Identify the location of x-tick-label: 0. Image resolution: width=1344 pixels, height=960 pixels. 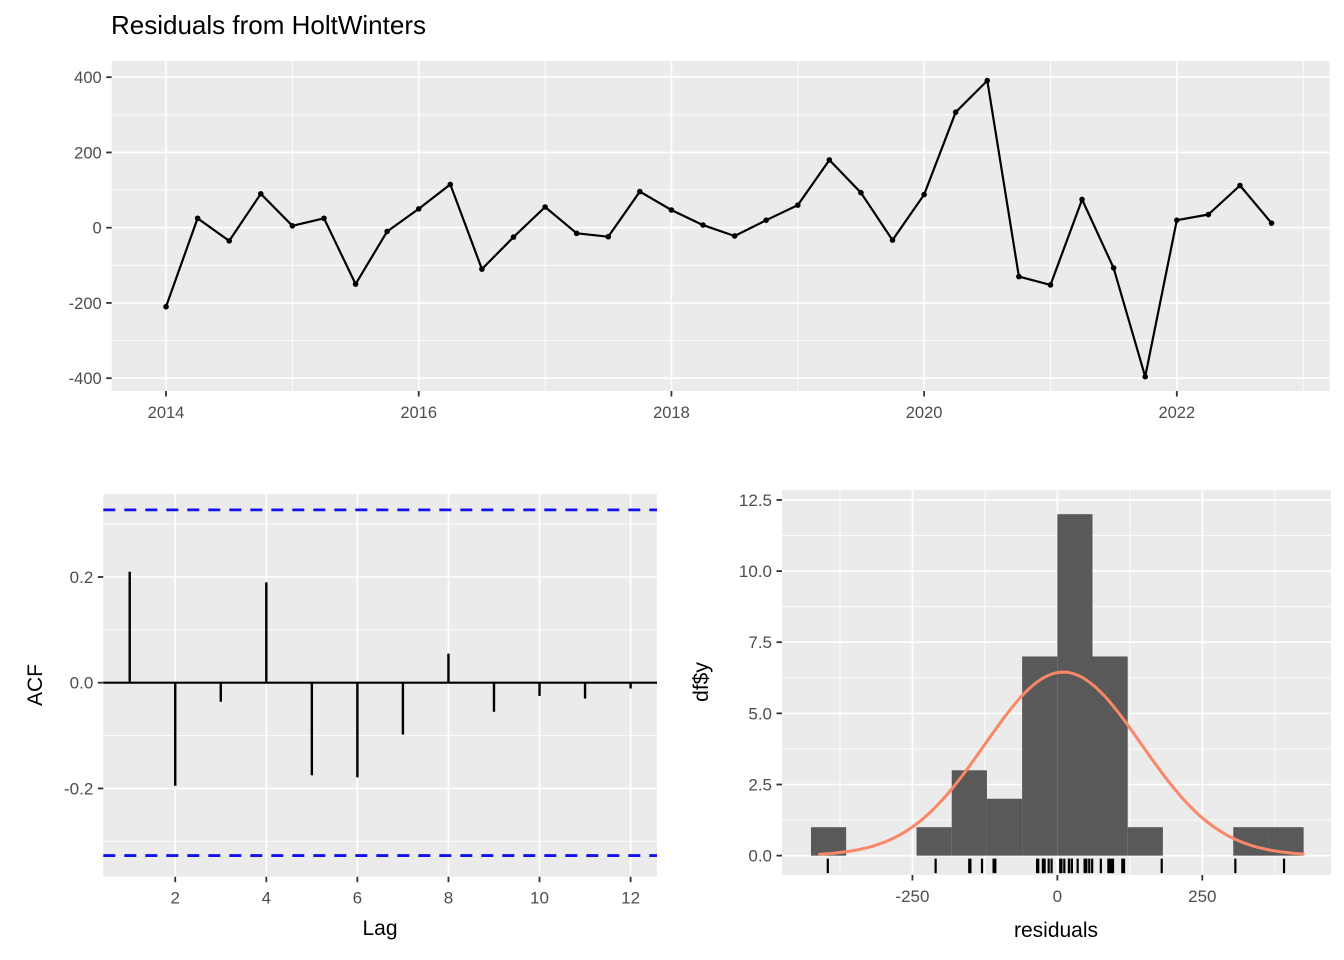
(1057, 896).